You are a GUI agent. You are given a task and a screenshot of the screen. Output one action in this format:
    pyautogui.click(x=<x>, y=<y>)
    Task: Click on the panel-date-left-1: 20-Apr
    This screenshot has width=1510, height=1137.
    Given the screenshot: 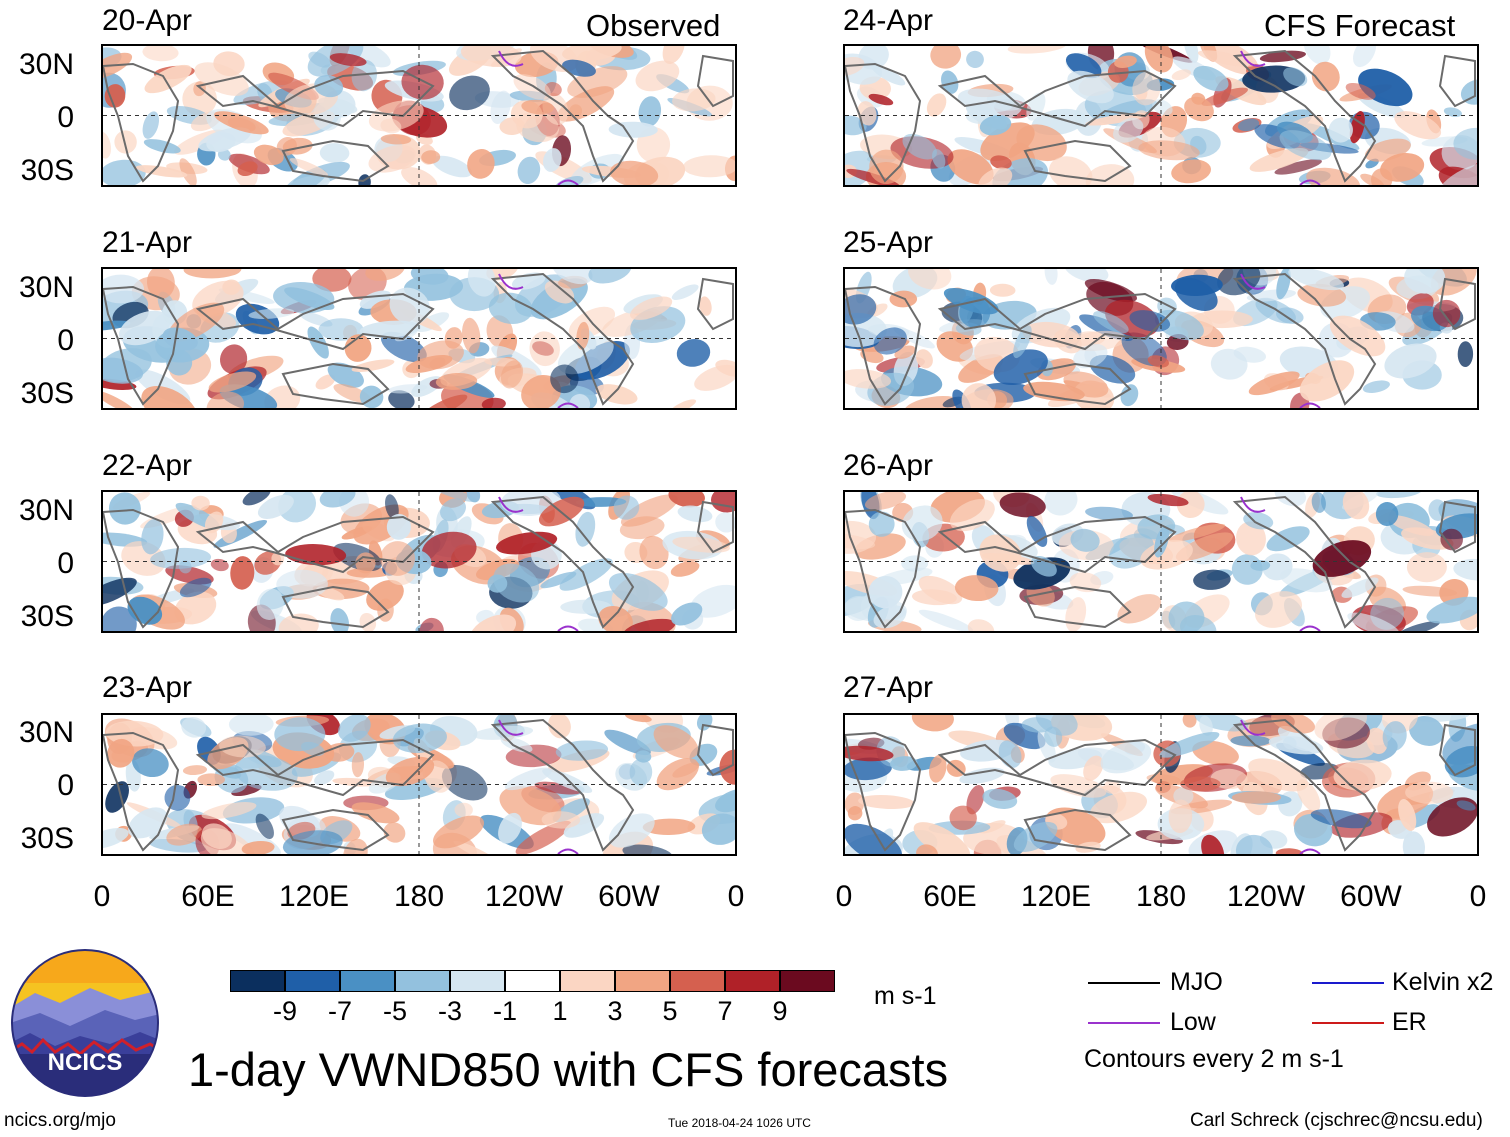 What is the action you would take?
    pyautogui.click(x=147, y=20)
    